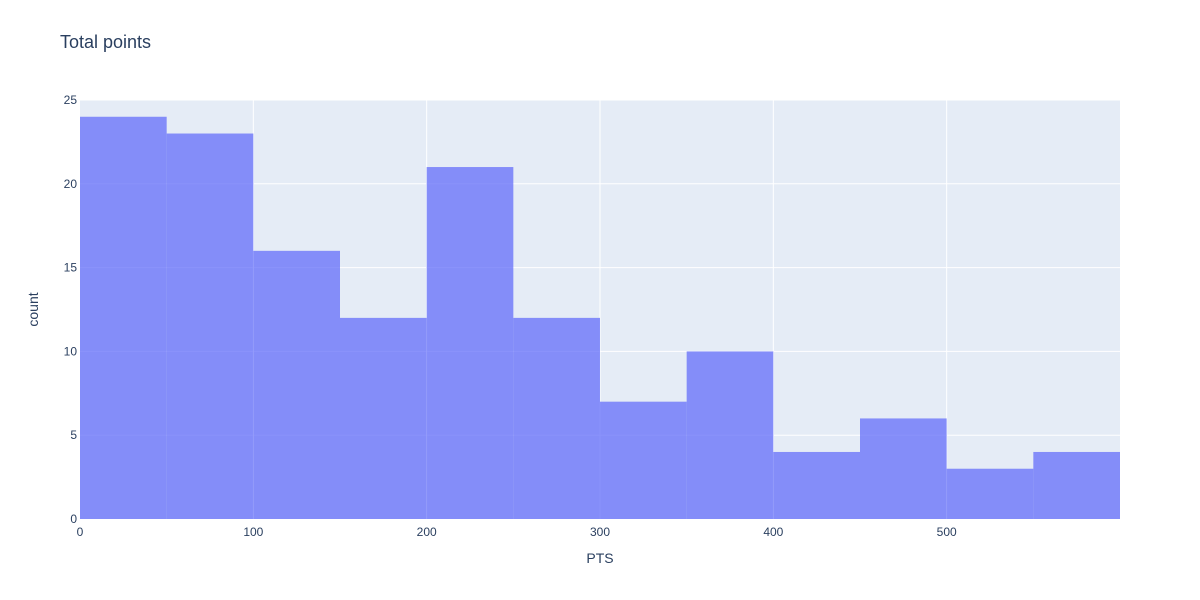 Image resolution: width=1200 pixels, height=600 pixels. I want to click on x-tick-label: 500, so click(947, 532).